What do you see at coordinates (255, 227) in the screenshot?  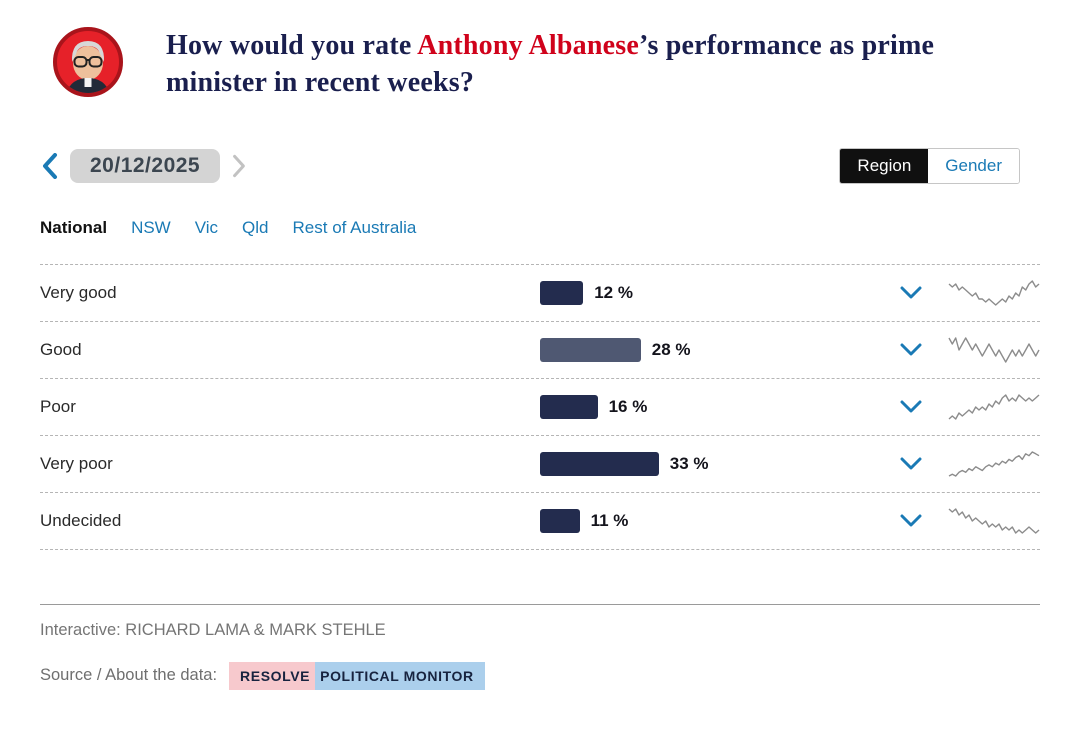 I see `tab-qld: Qld` at bounding box center [255, 227].